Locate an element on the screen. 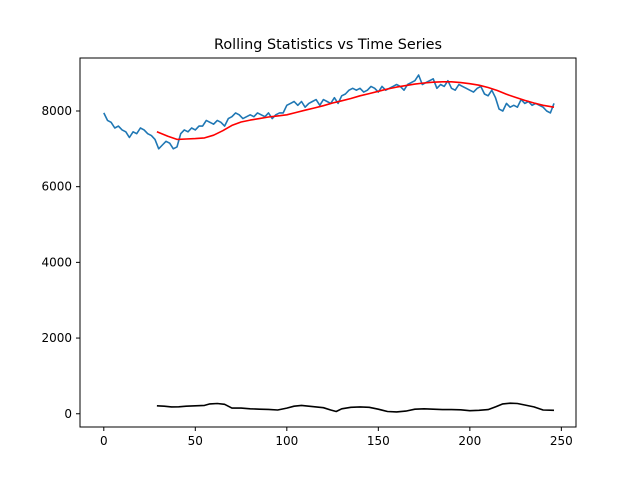 The image size is (640, 484). y-tick-label: 2000 is located at coordinates (56, 338).